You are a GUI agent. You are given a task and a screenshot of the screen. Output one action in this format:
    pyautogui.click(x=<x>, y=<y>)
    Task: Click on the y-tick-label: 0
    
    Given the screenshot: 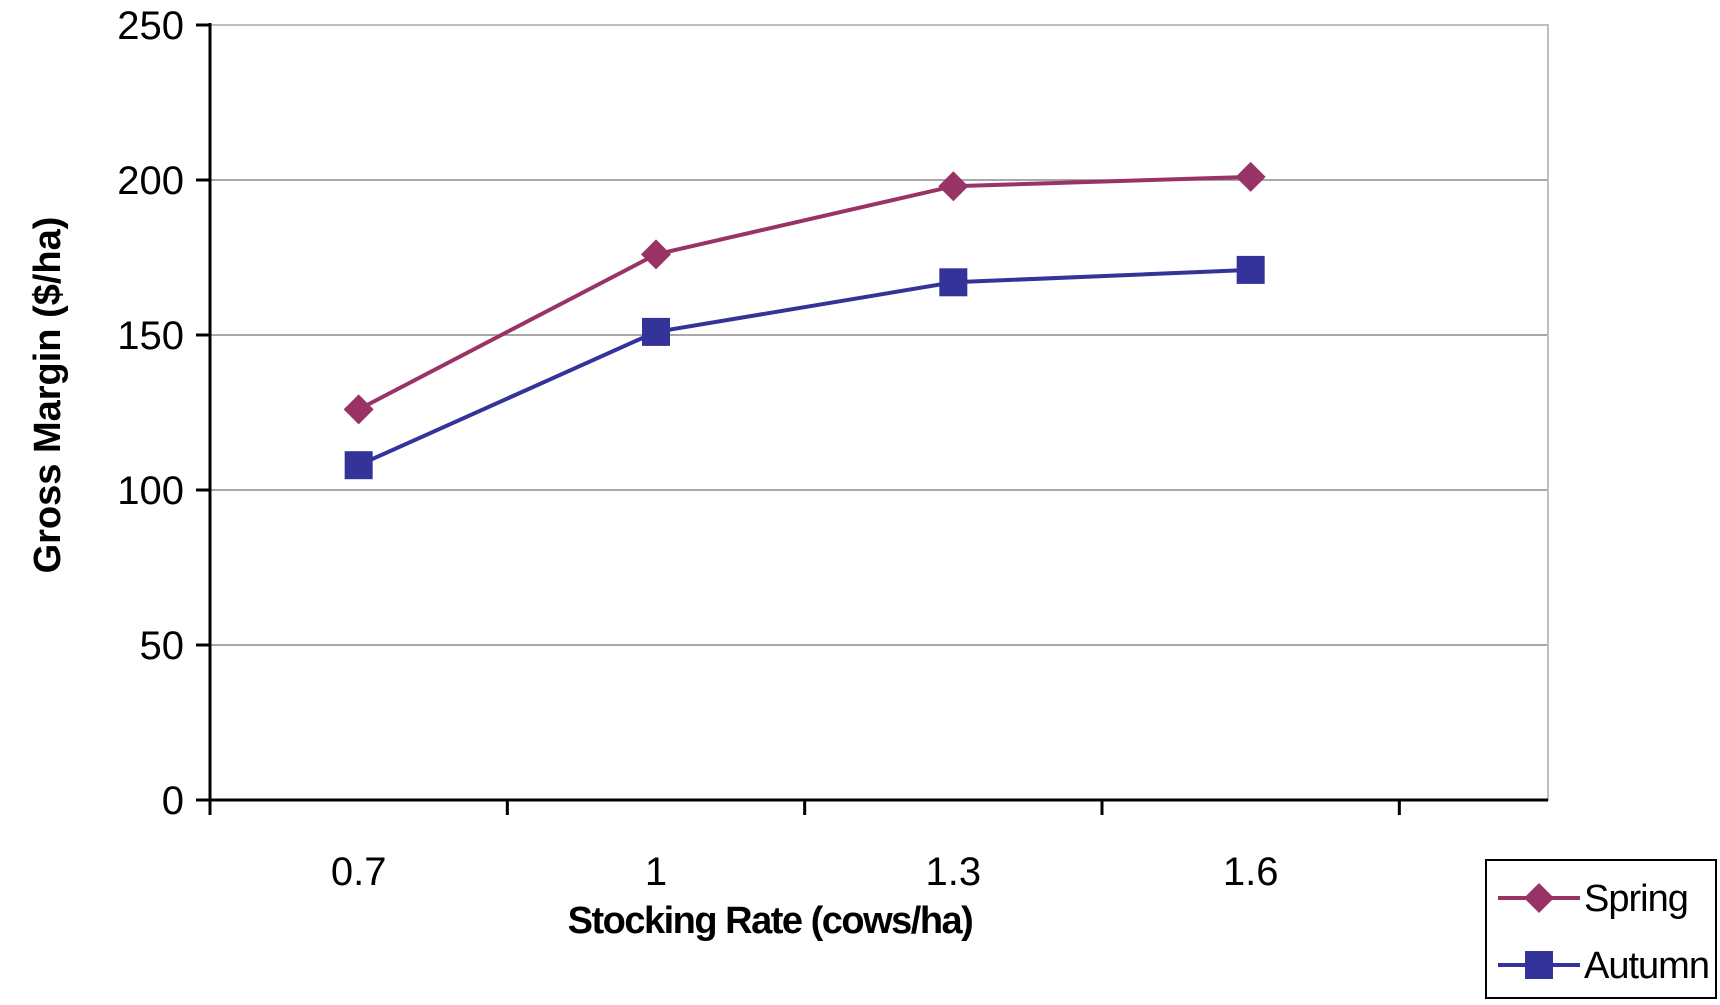 What is the action you would take?
    pyautogui.click(x=173, y=801)
    